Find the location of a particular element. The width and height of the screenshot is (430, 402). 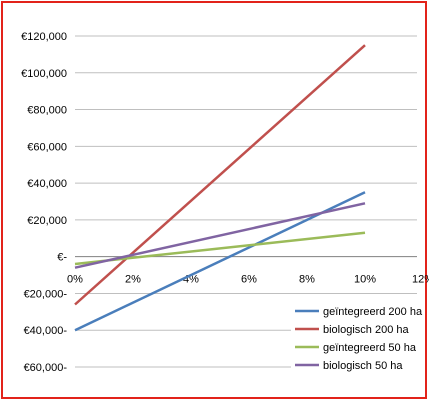

y-tick-label: €100,000 is located at coordinates (44, 74).